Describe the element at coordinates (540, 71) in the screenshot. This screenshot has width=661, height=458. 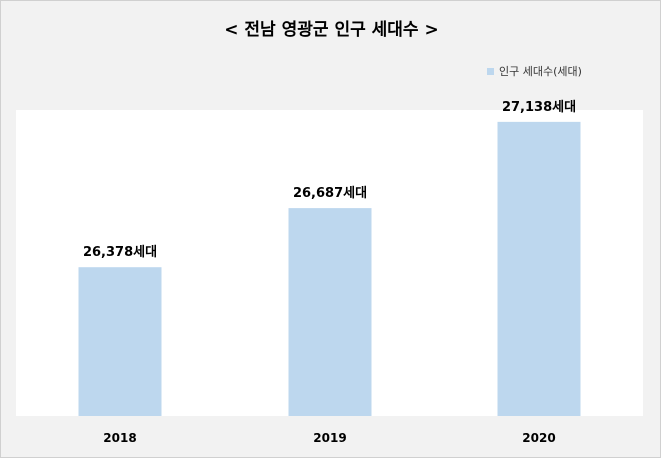
I see `legend-label: 인구 세대수(세대)` at that location.